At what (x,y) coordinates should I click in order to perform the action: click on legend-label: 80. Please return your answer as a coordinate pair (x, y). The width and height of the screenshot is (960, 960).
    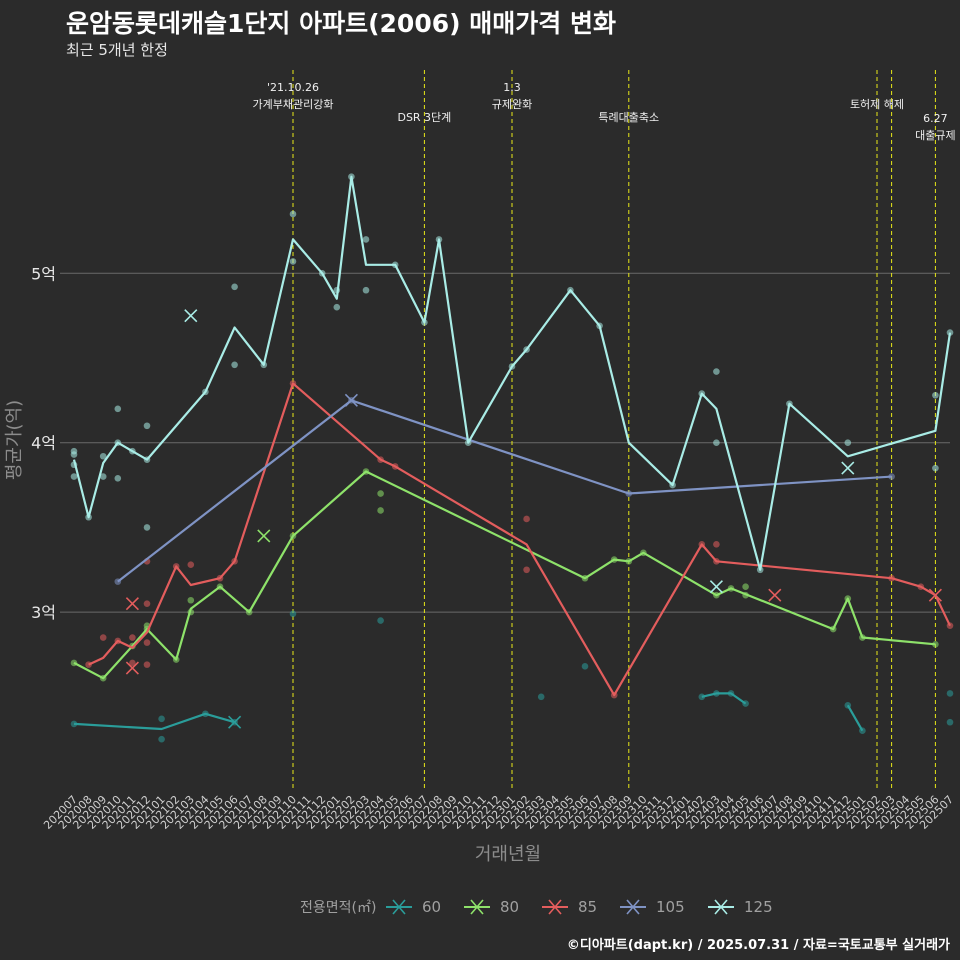
    Looking at the image, I should click on (509, 907).